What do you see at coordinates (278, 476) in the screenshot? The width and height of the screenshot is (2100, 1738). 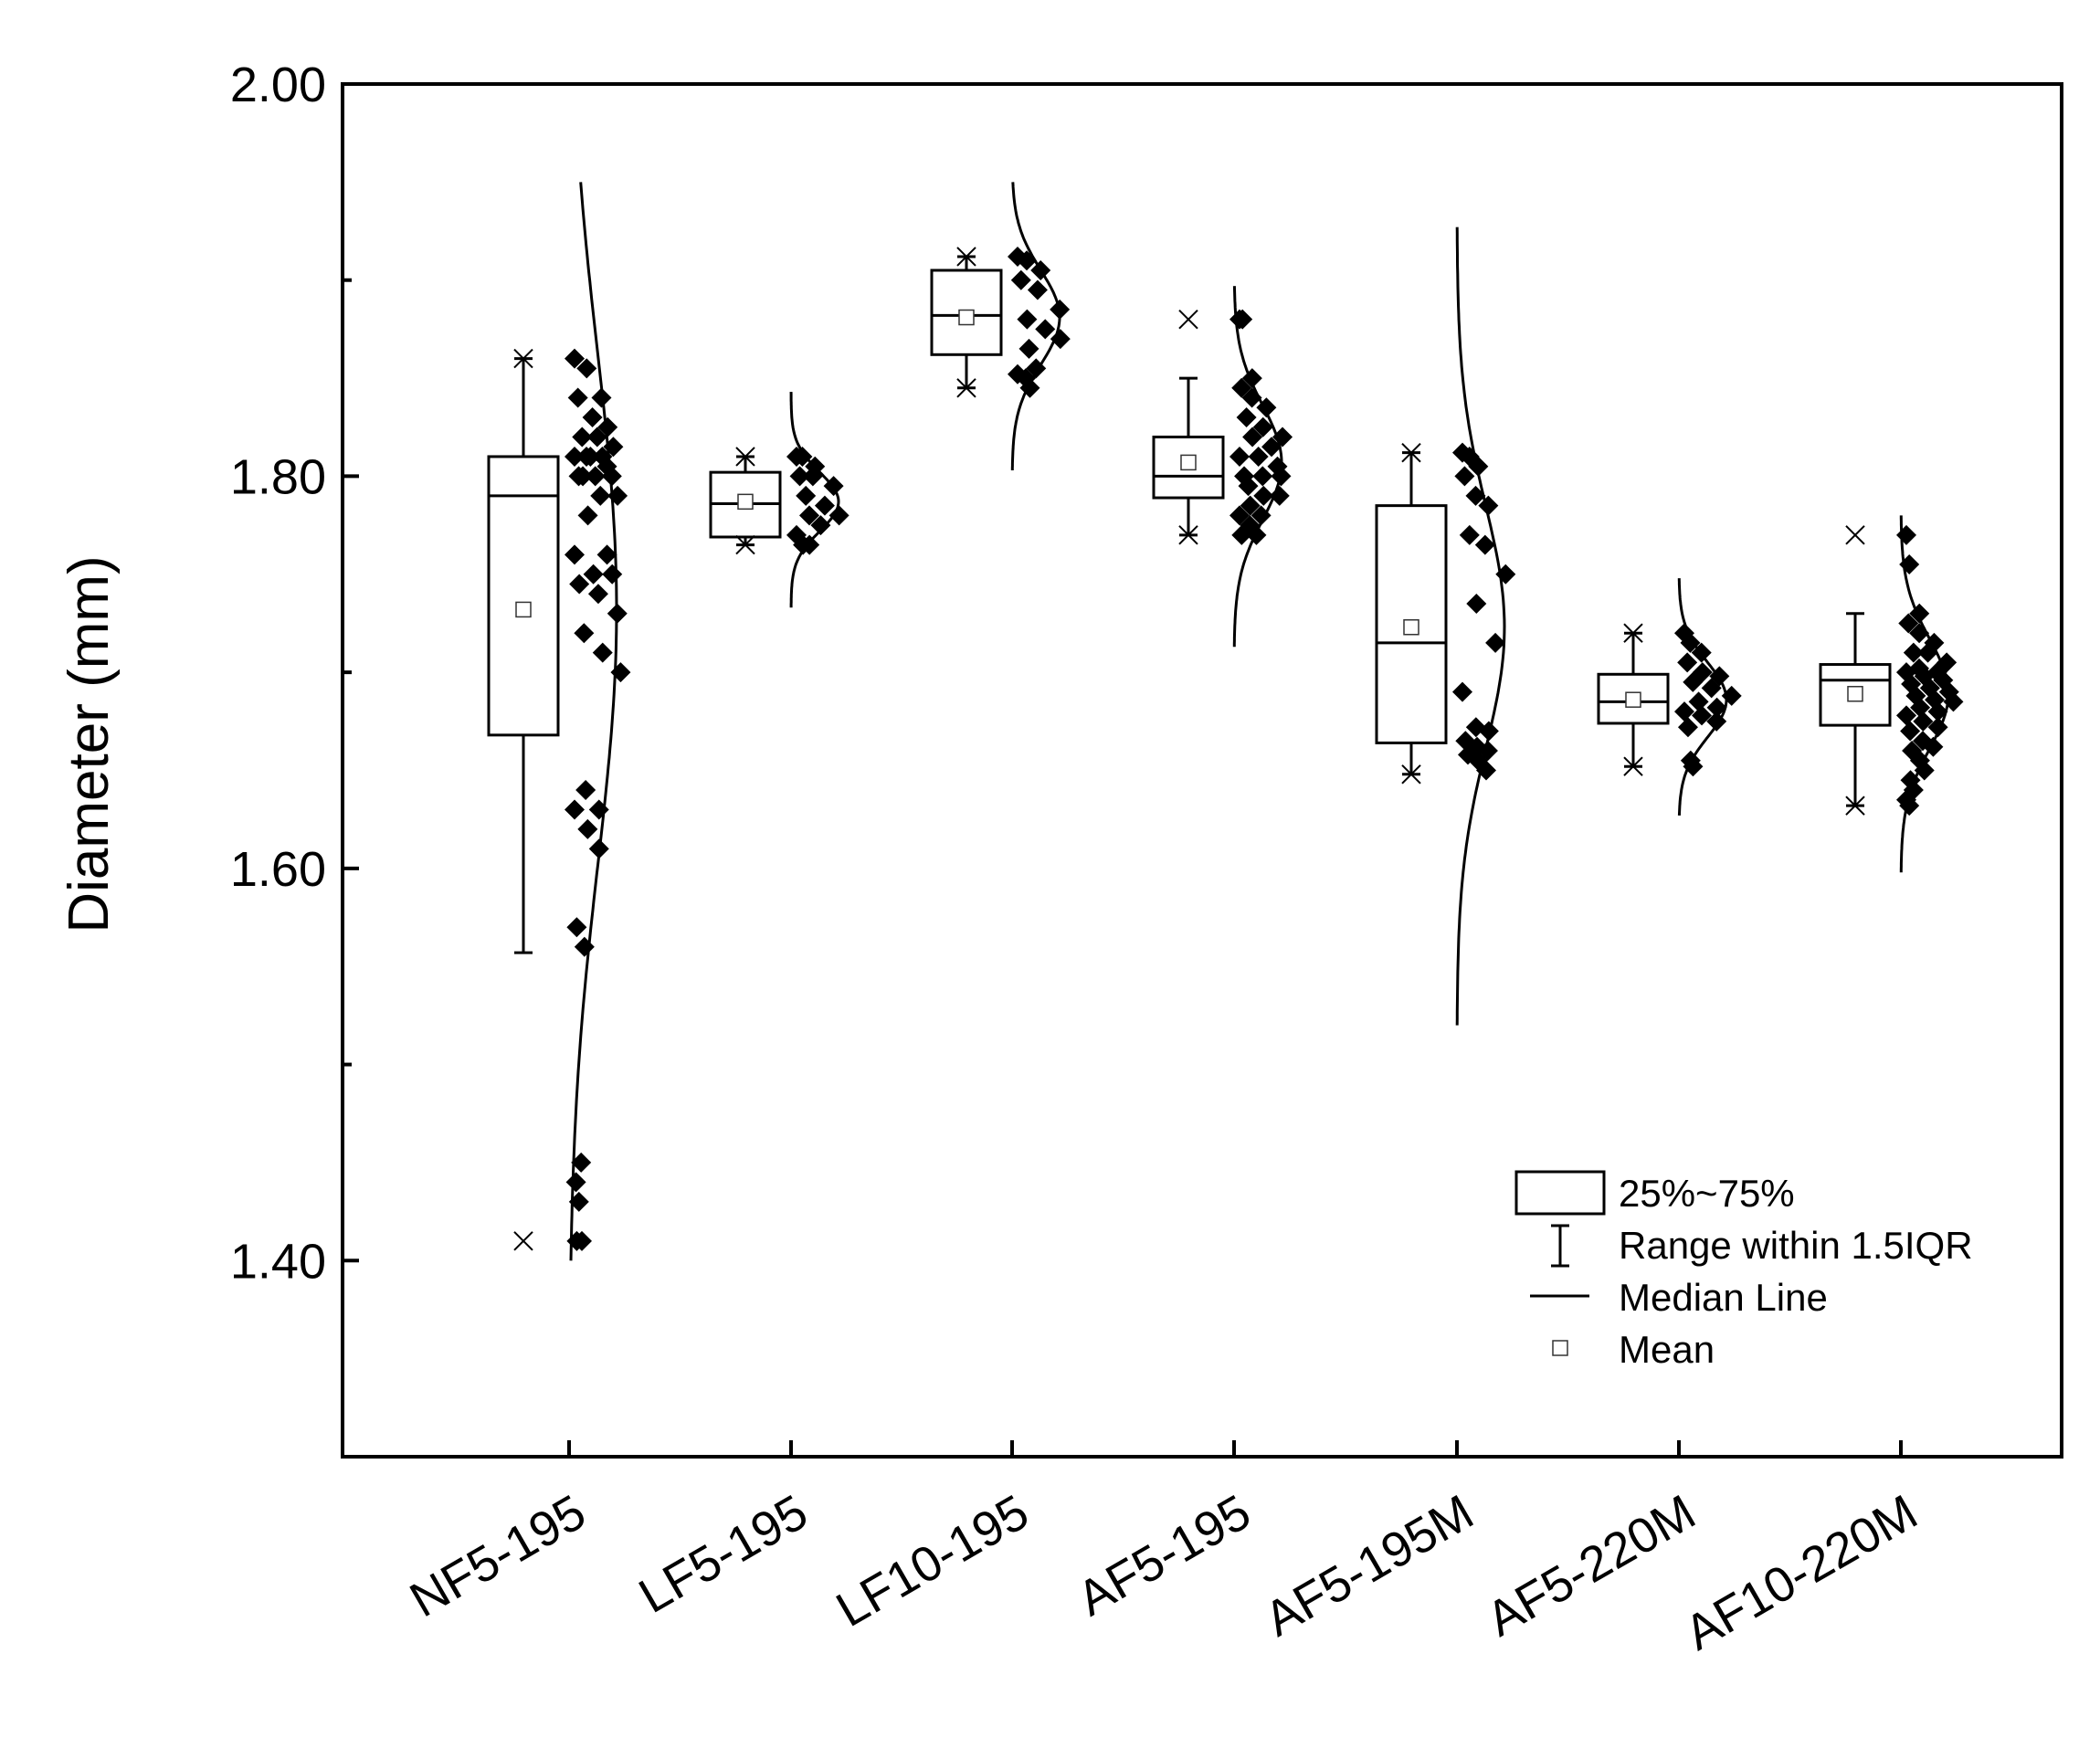 I see `y-tick-label: 1.80` at bounding box center [278, 476].